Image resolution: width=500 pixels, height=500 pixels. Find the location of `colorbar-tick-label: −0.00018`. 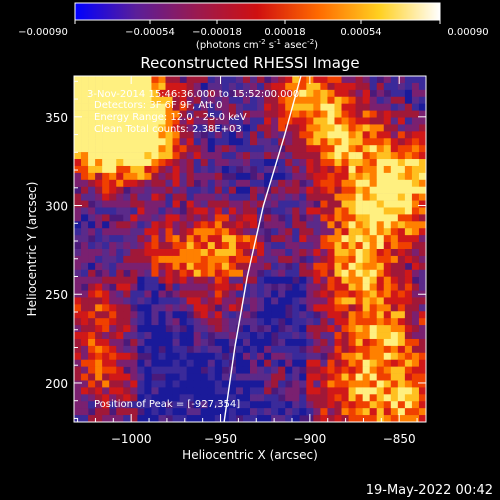

colorbar-tick-label: −0.00018 is located at coordinates (217, 32).